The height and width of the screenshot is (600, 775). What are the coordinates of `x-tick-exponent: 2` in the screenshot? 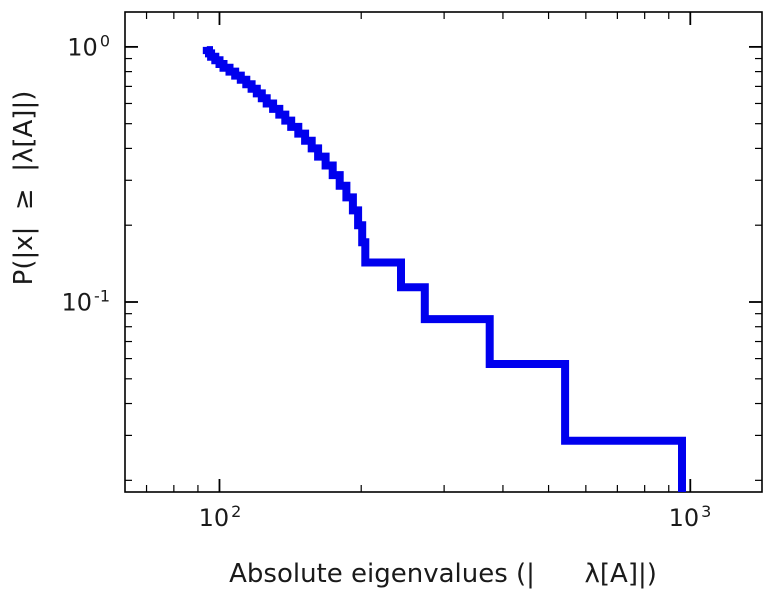 It's located at (236, 511).